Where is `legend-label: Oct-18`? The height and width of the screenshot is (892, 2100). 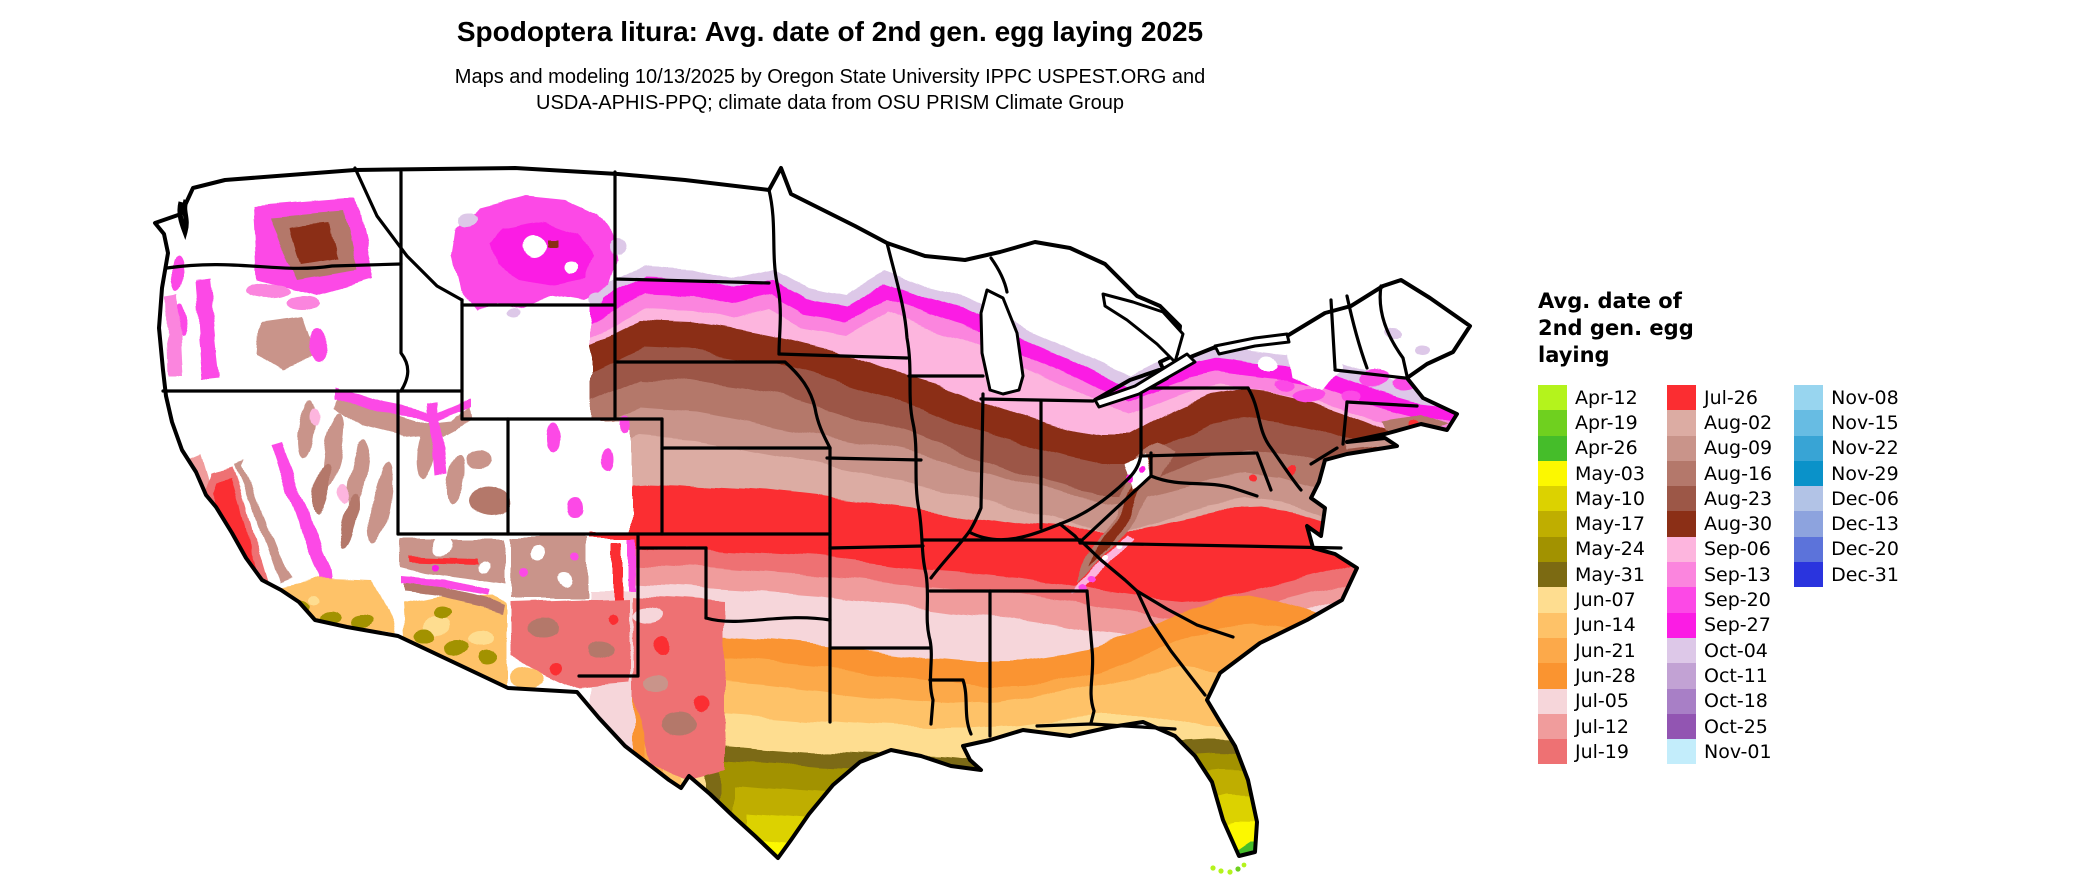
legend-label: Oct-18 is located at coordinates (1735, 701).